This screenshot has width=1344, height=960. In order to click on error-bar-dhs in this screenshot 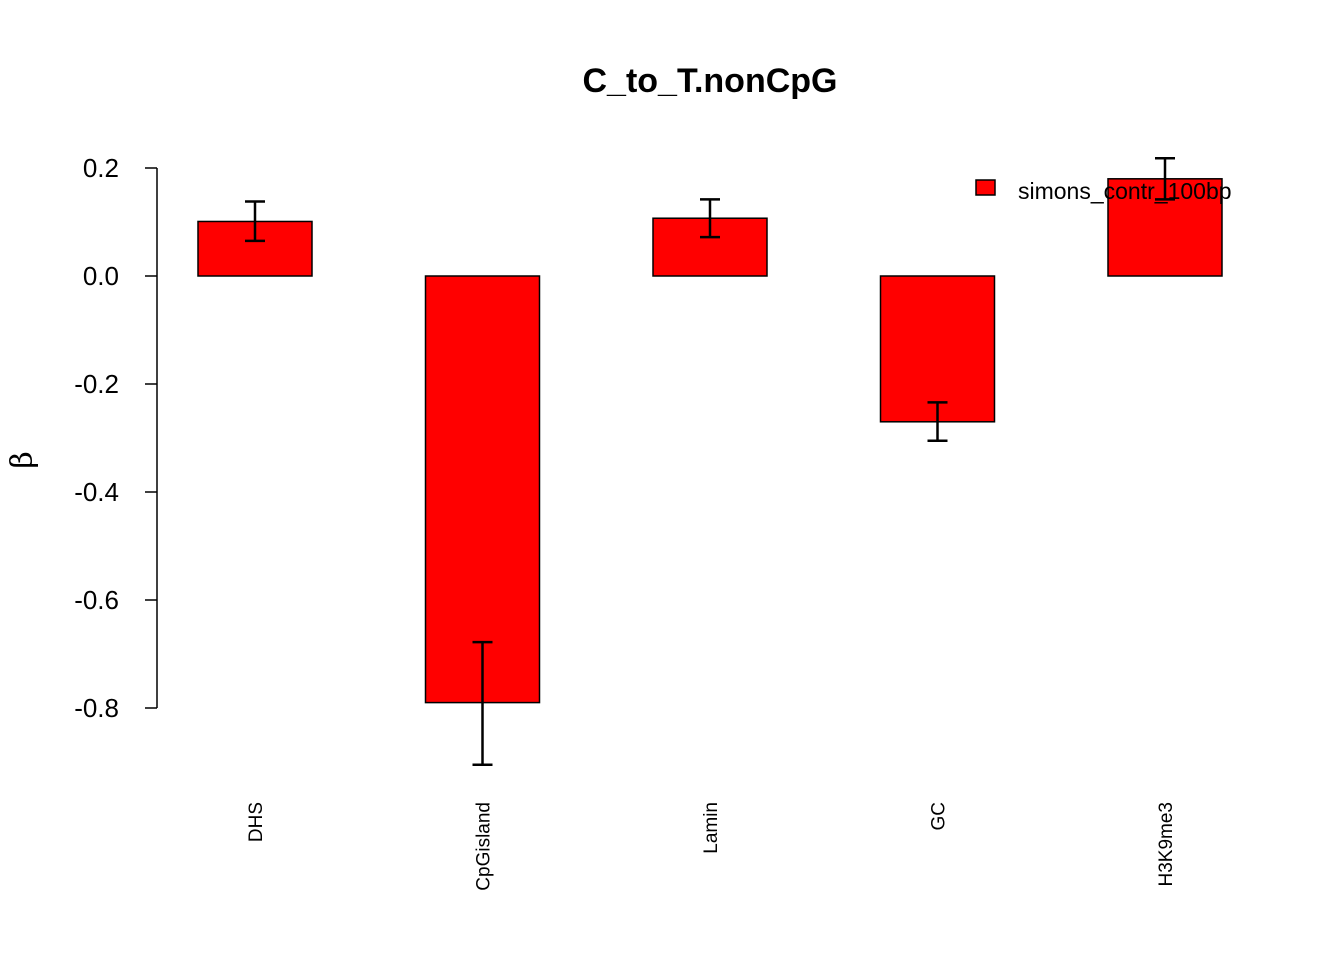, I will do `click(255, 221)`.